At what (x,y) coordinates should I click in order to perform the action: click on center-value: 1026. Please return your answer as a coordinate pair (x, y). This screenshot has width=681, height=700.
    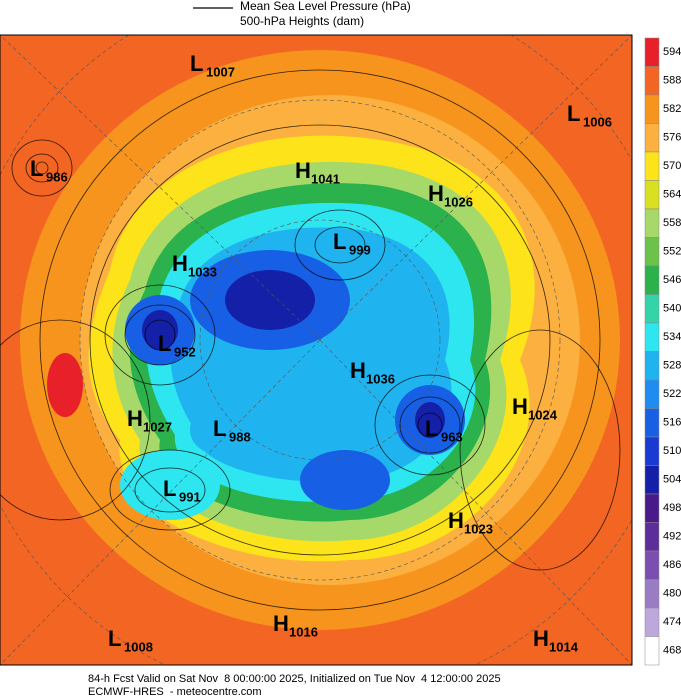
    Looking at the image, I should click on (458, 201).